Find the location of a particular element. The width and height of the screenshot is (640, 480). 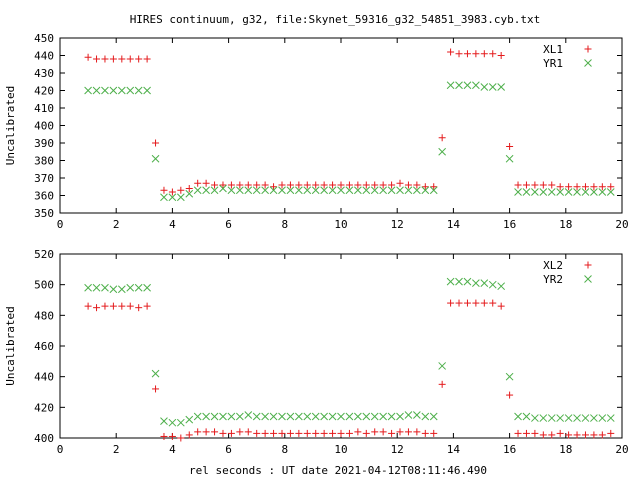

y-axis-label: Uncalibrated is located at coordinates (10, 345).